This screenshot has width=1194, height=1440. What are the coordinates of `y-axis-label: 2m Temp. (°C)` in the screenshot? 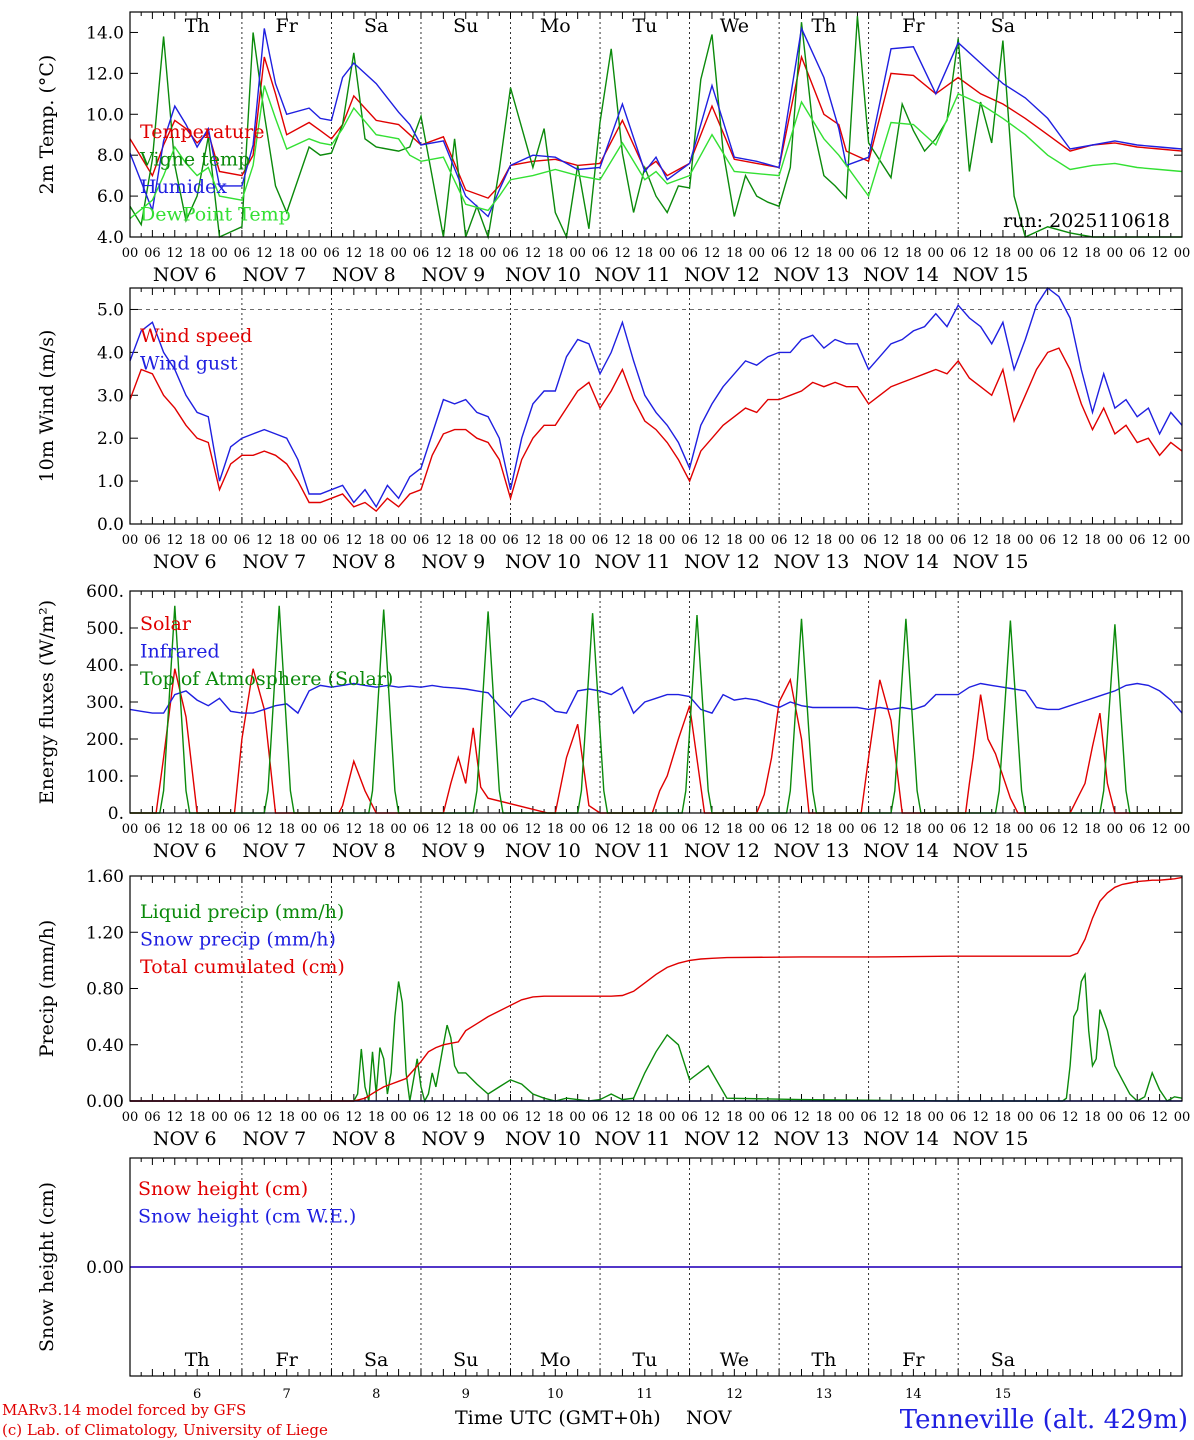 It's located at (47, 125).